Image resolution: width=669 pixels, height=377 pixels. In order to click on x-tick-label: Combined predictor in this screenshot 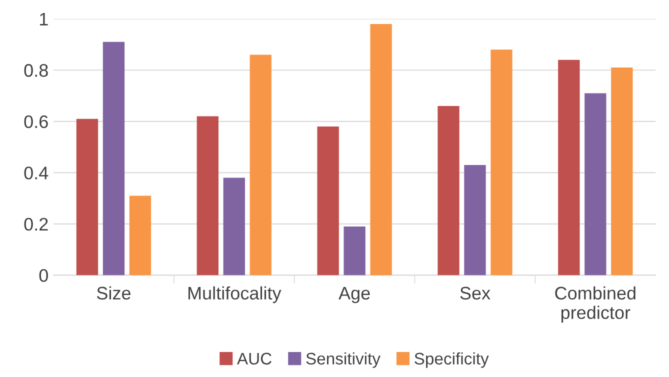, I will do `click(595, 304)`.